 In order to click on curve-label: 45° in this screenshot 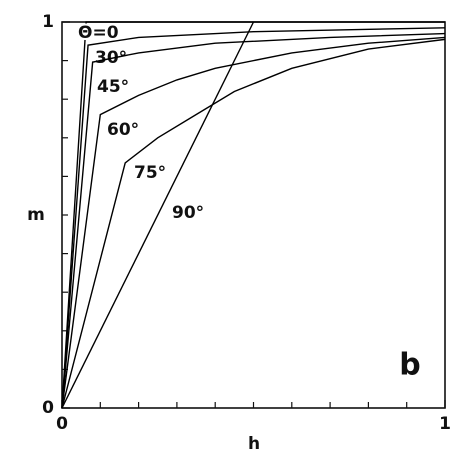, I will do `click(113, 87)`.